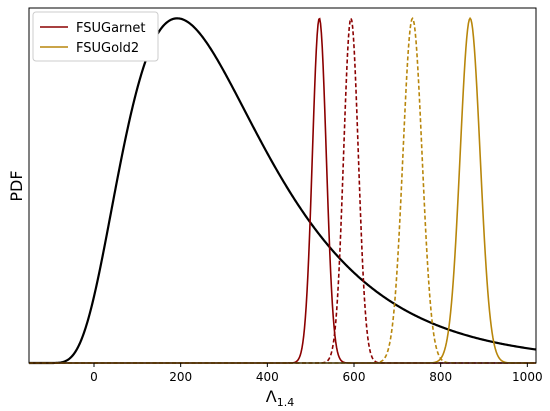 The height and width of the screenshot is (411, 550). I want to click on x-tick-label: 400, so click(267, 377).